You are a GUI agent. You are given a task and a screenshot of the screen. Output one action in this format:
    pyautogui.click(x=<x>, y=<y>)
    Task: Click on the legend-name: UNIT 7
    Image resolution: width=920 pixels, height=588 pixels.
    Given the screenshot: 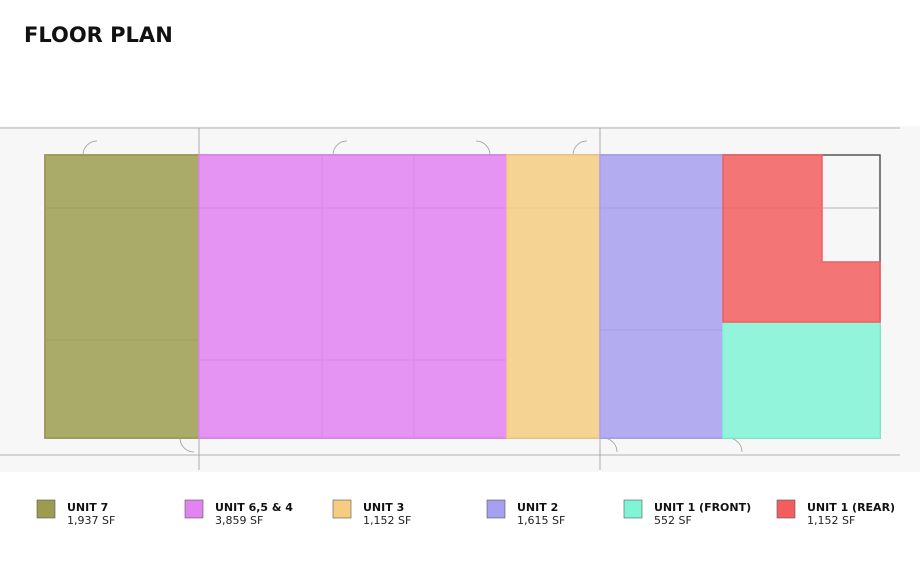 What is the action you would take?
    pyautogui.click(x=87, y=507)
    